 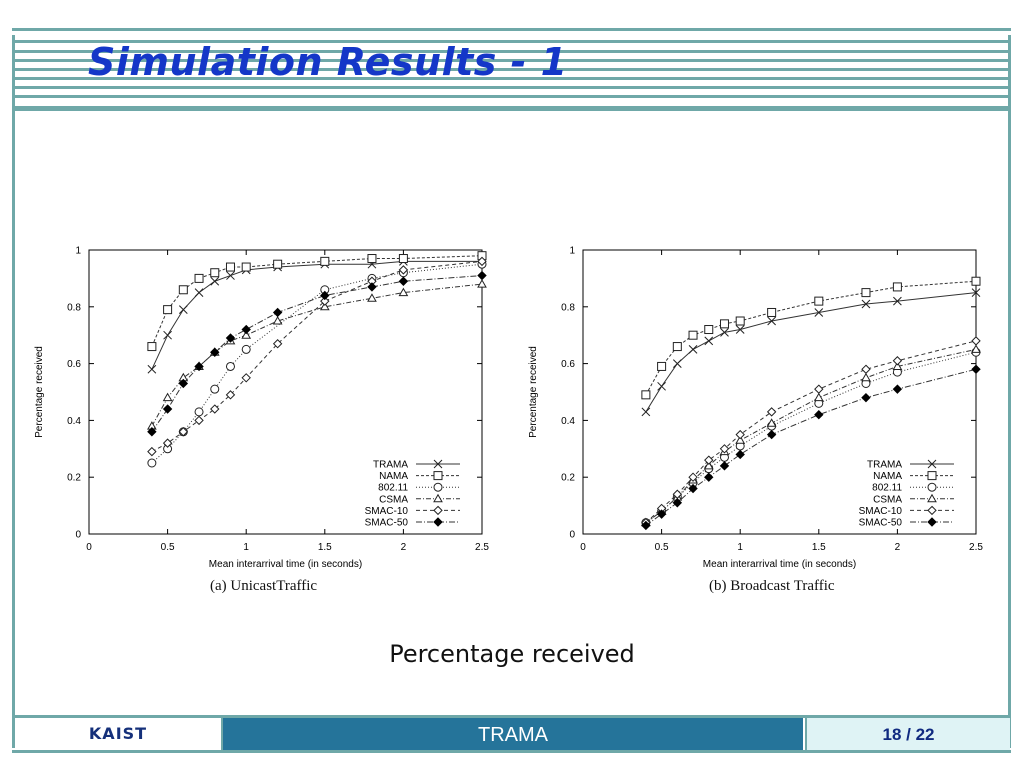 What do you see at coordinates (13, 391) in the screenshot?
I see `frame-left-border` at bounding box center [13, 391].